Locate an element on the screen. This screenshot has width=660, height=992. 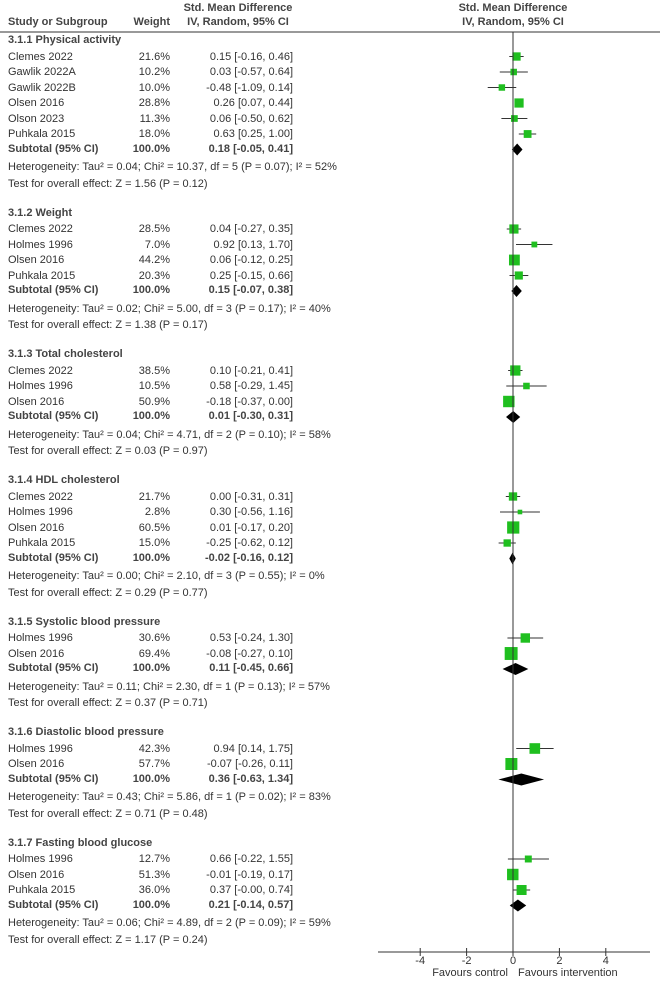
study-weight: 50.9% is located at coordinates (154, 401).